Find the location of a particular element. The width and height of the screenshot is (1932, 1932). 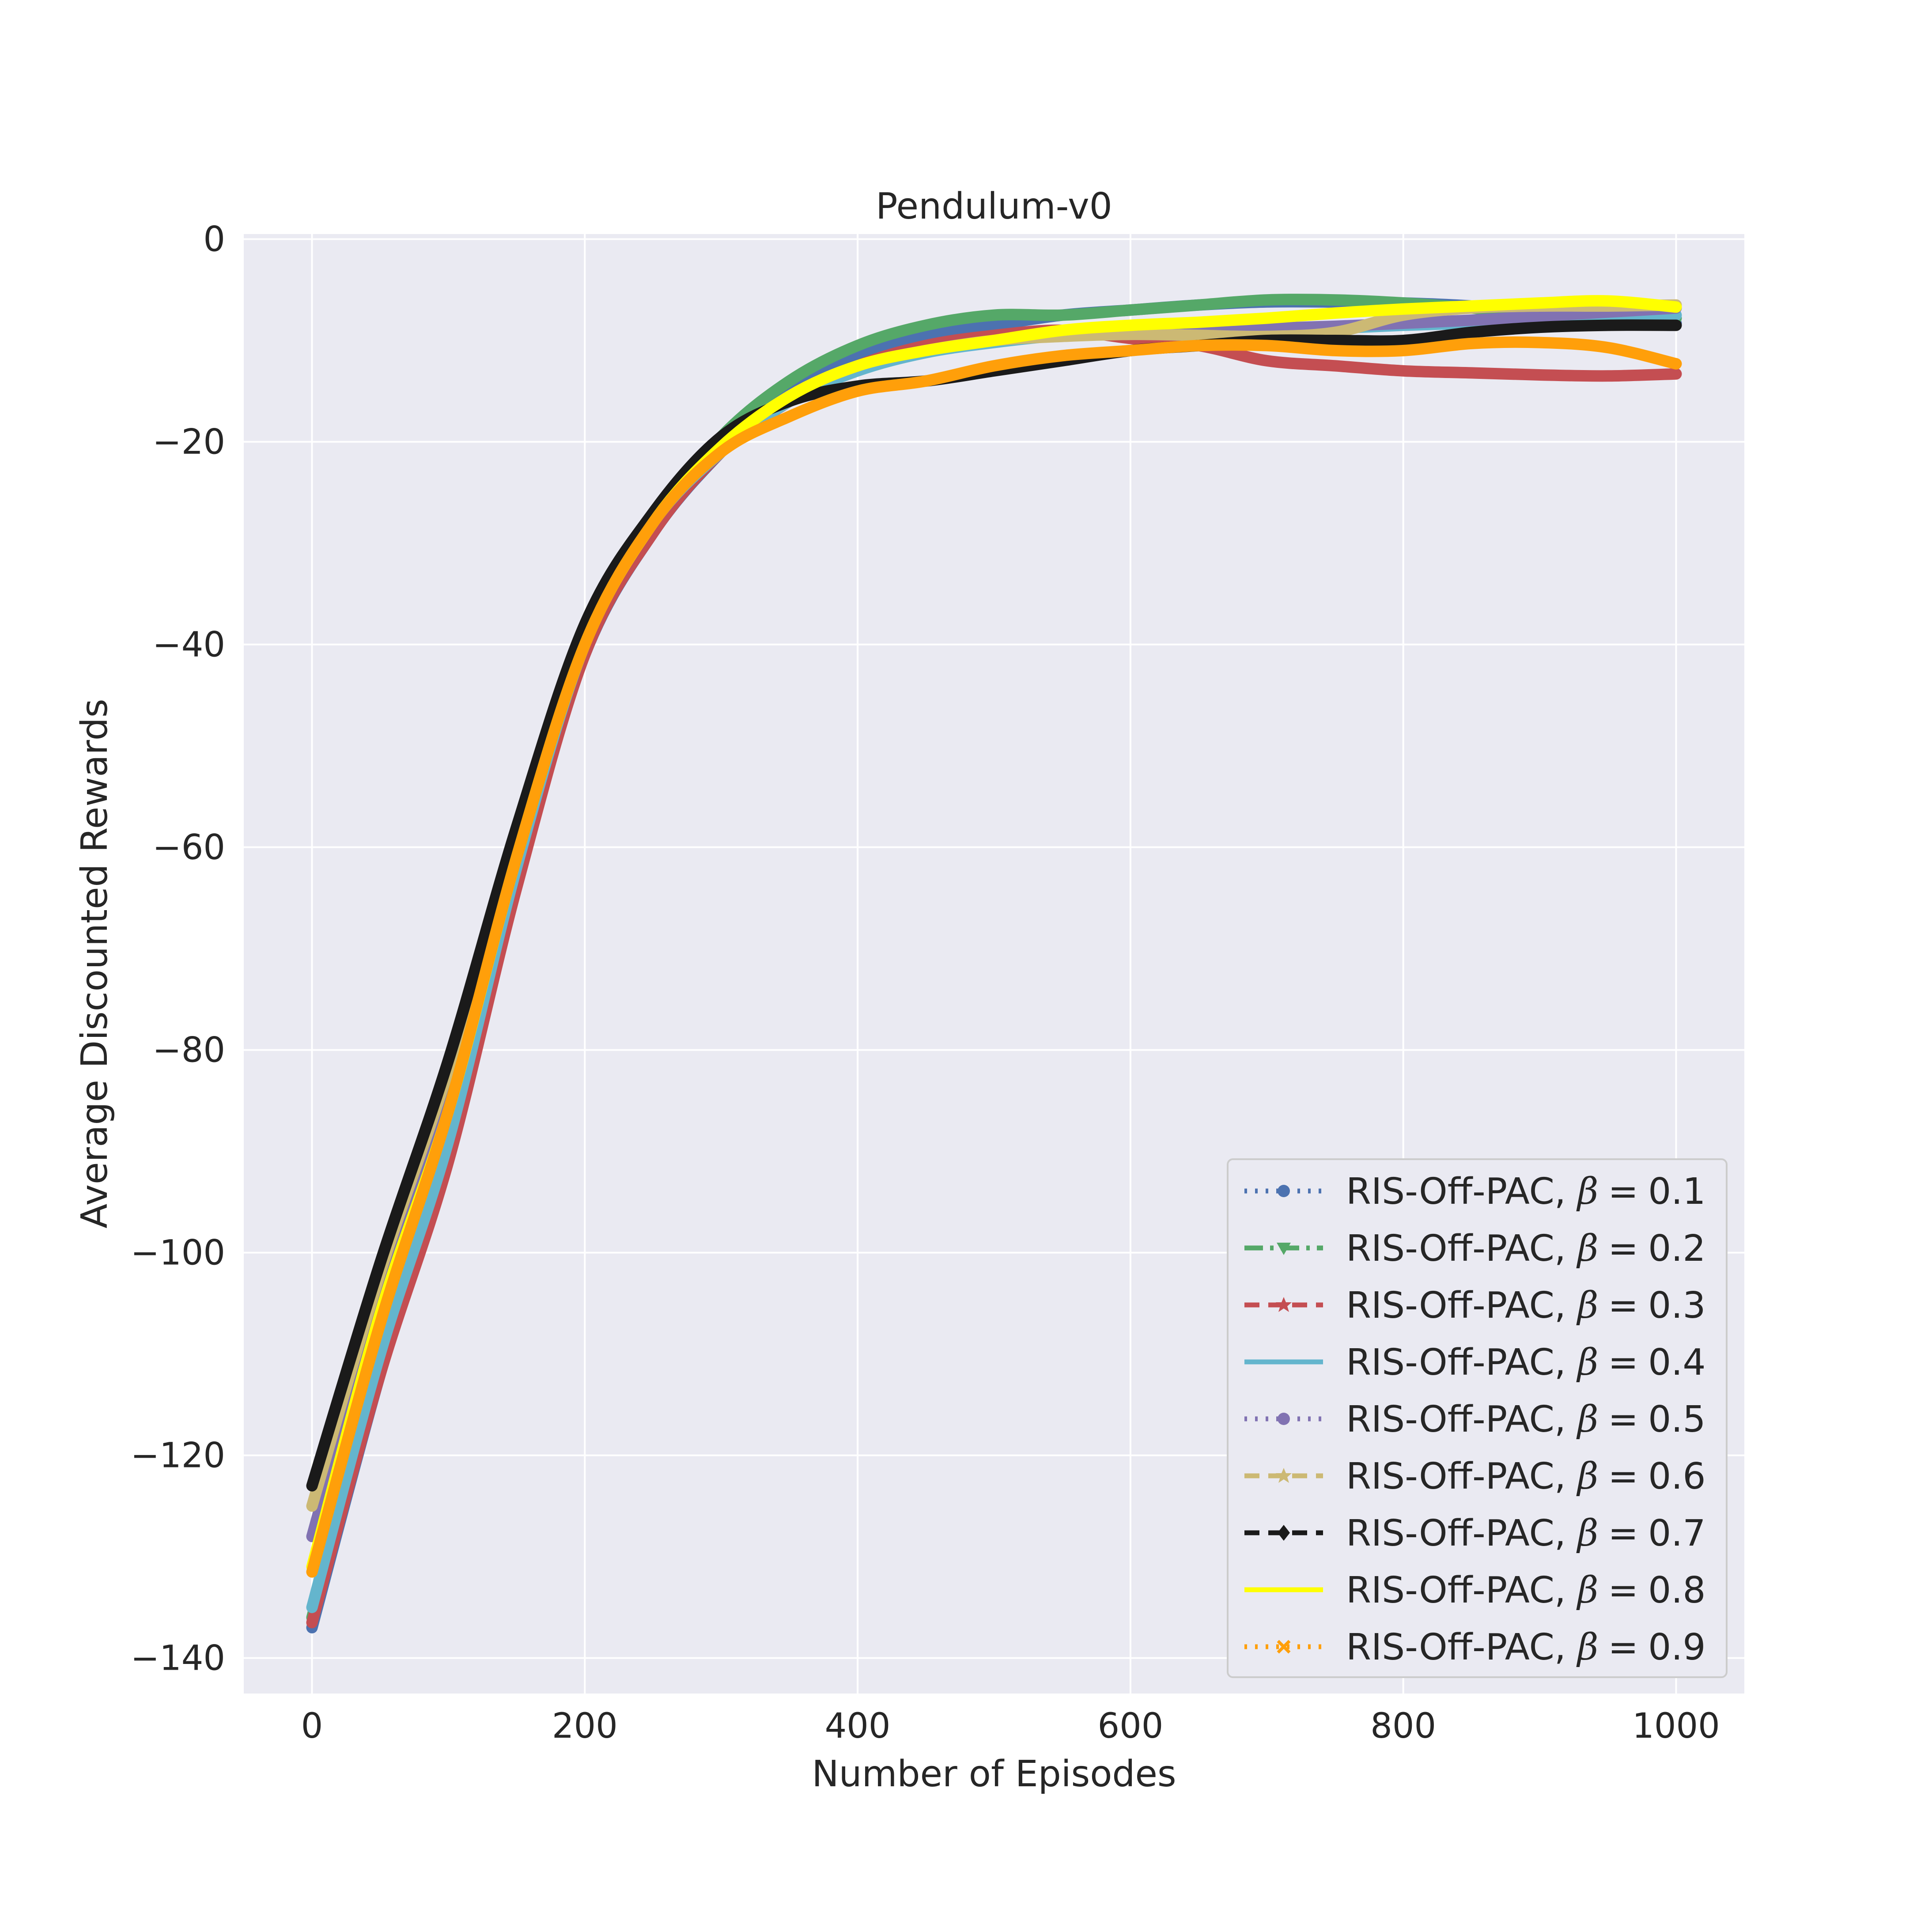

legend-label-8: RIS-Off-PAC, β = 0.8 is located at coordinates (1526, 1590).